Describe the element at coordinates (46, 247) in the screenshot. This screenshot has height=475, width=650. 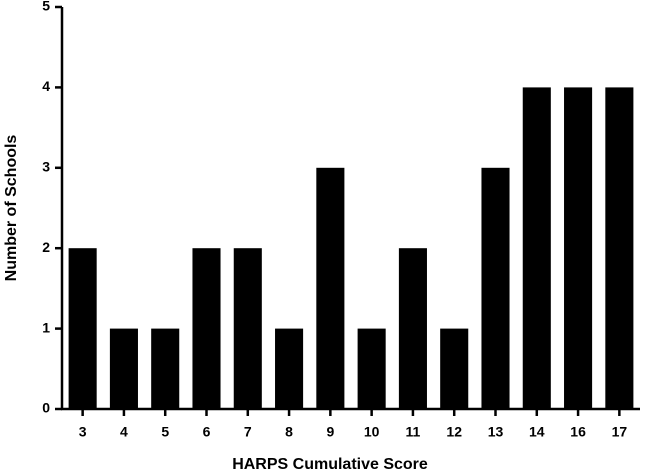
I see `y-tick-label: 2` at that location.